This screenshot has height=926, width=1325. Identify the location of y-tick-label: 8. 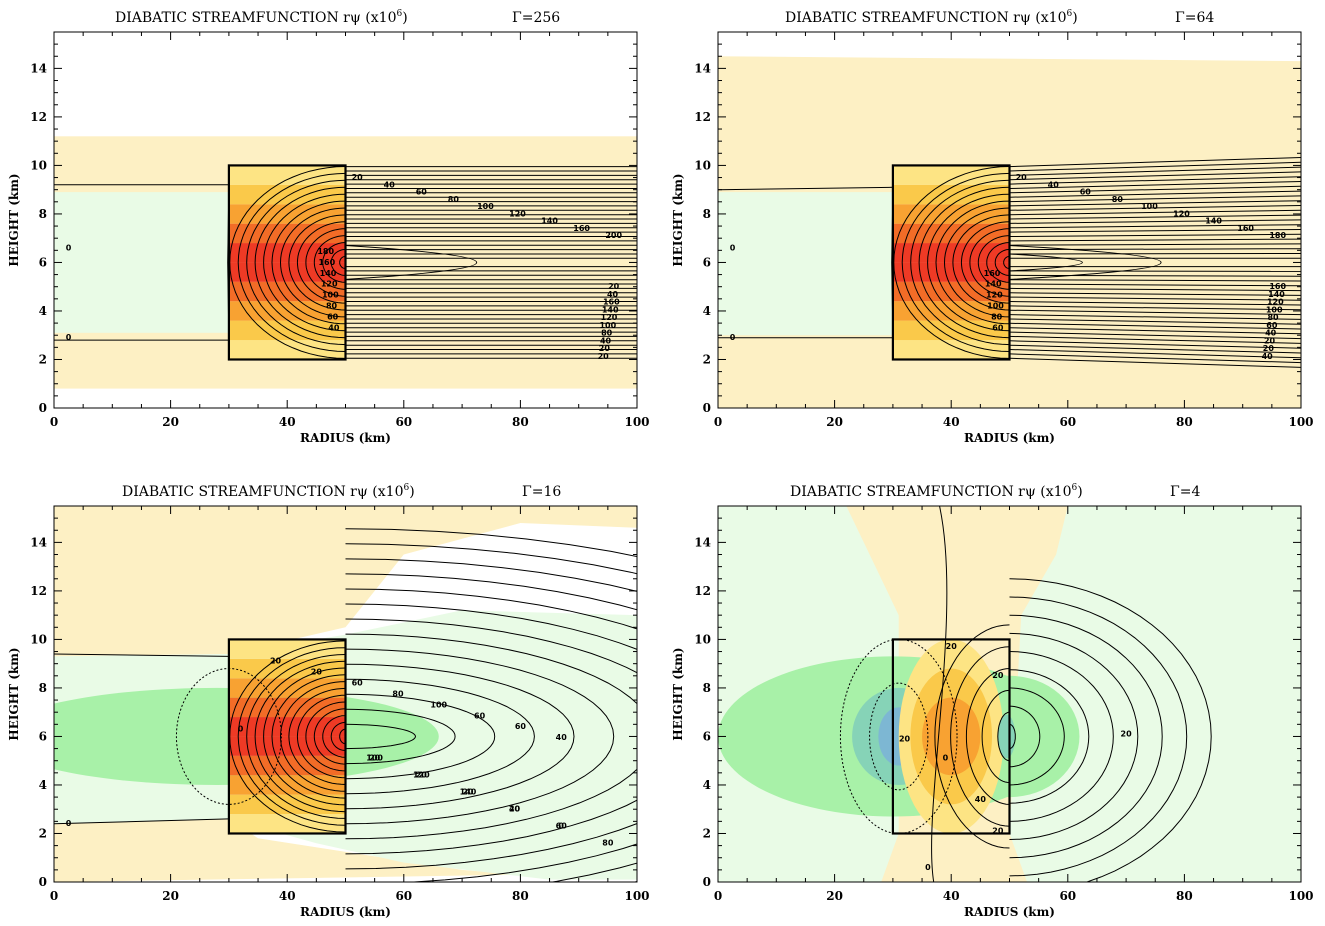
(43, 214).